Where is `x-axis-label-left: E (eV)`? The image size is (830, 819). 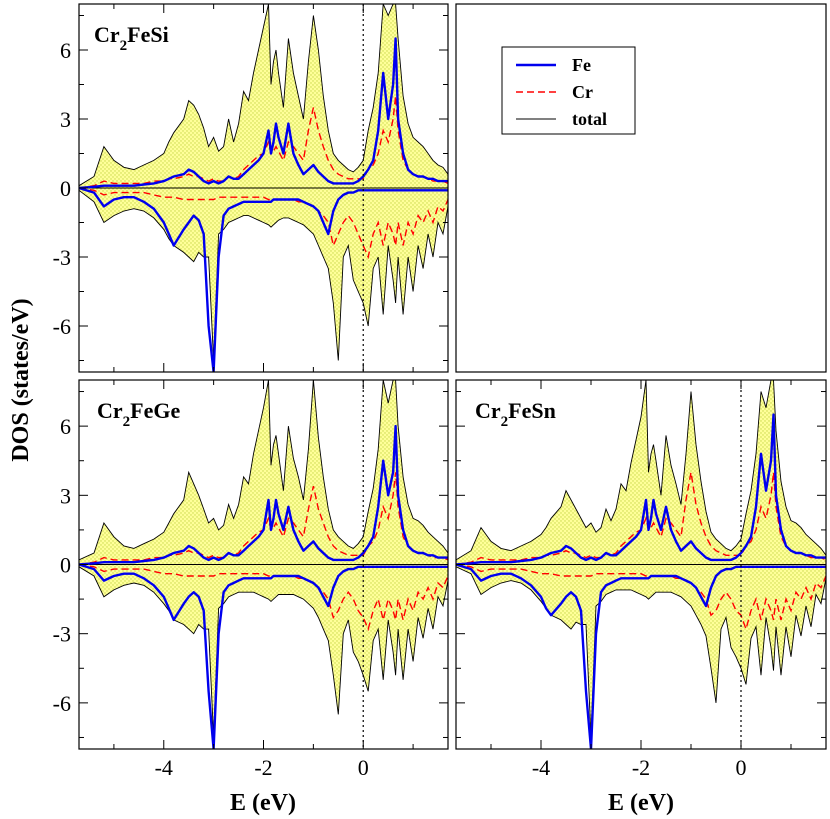
x-axis-label-left: E (eV) is located at coordinates (263, 803).